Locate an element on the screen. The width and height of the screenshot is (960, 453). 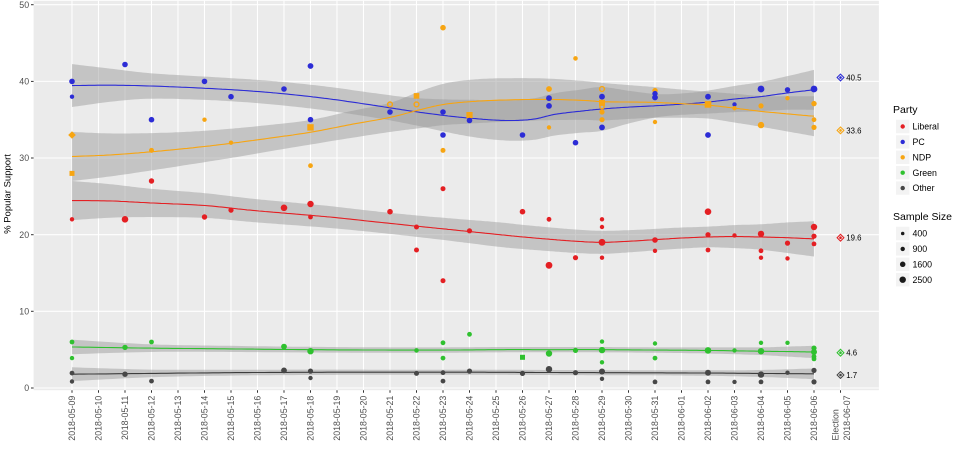
svg-text: 2018-05-15 is located at coordinates (231, 418).